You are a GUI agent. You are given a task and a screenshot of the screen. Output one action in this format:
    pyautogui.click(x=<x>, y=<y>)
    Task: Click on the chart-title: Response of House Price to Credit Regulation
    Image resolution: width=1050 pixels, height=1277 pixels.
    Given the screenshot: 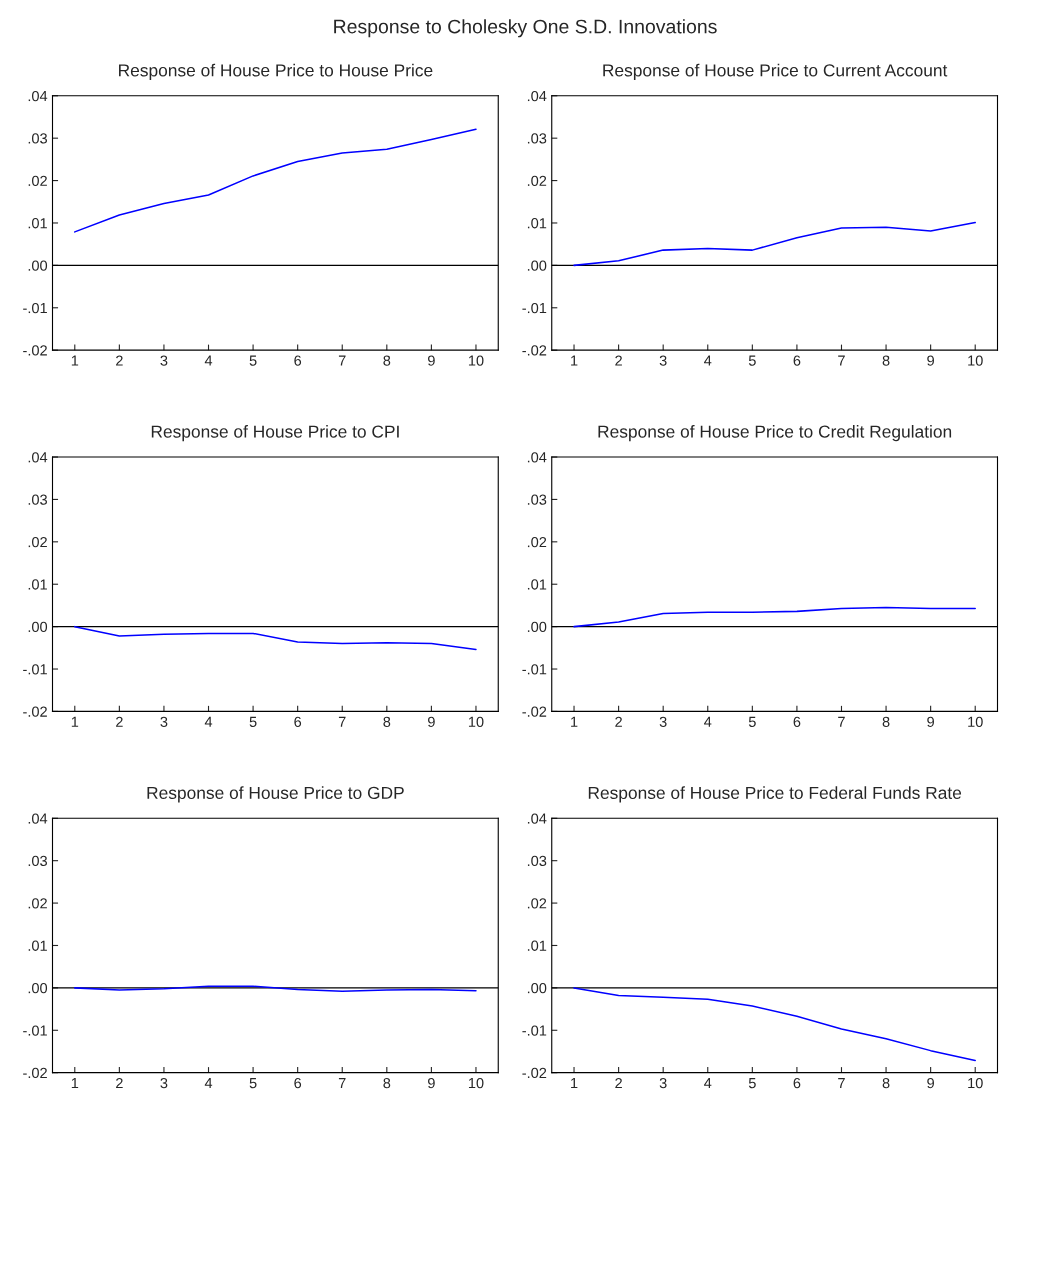 What is the action you would take?
    pyautogui.click(x=775, y=433)
    